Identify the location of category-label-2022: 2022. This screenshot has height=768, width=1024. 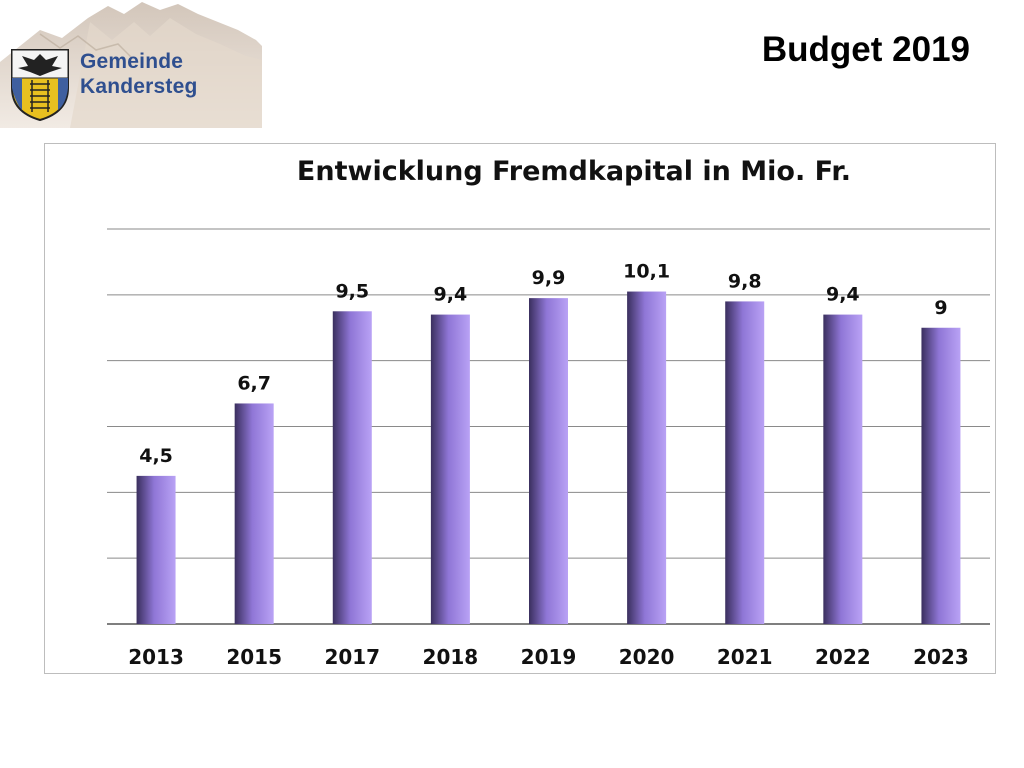
(843, 657).